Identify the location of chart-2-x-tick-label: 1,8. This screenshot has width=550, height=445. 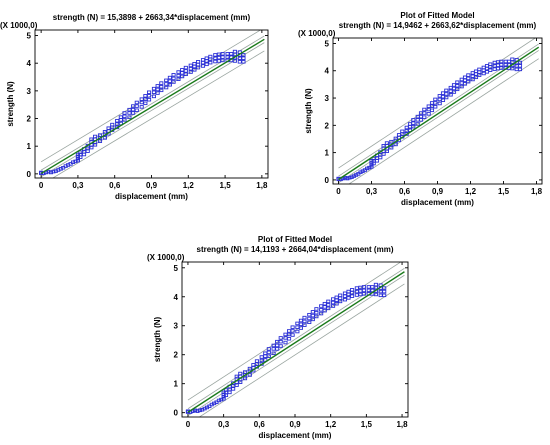
(537, 191).